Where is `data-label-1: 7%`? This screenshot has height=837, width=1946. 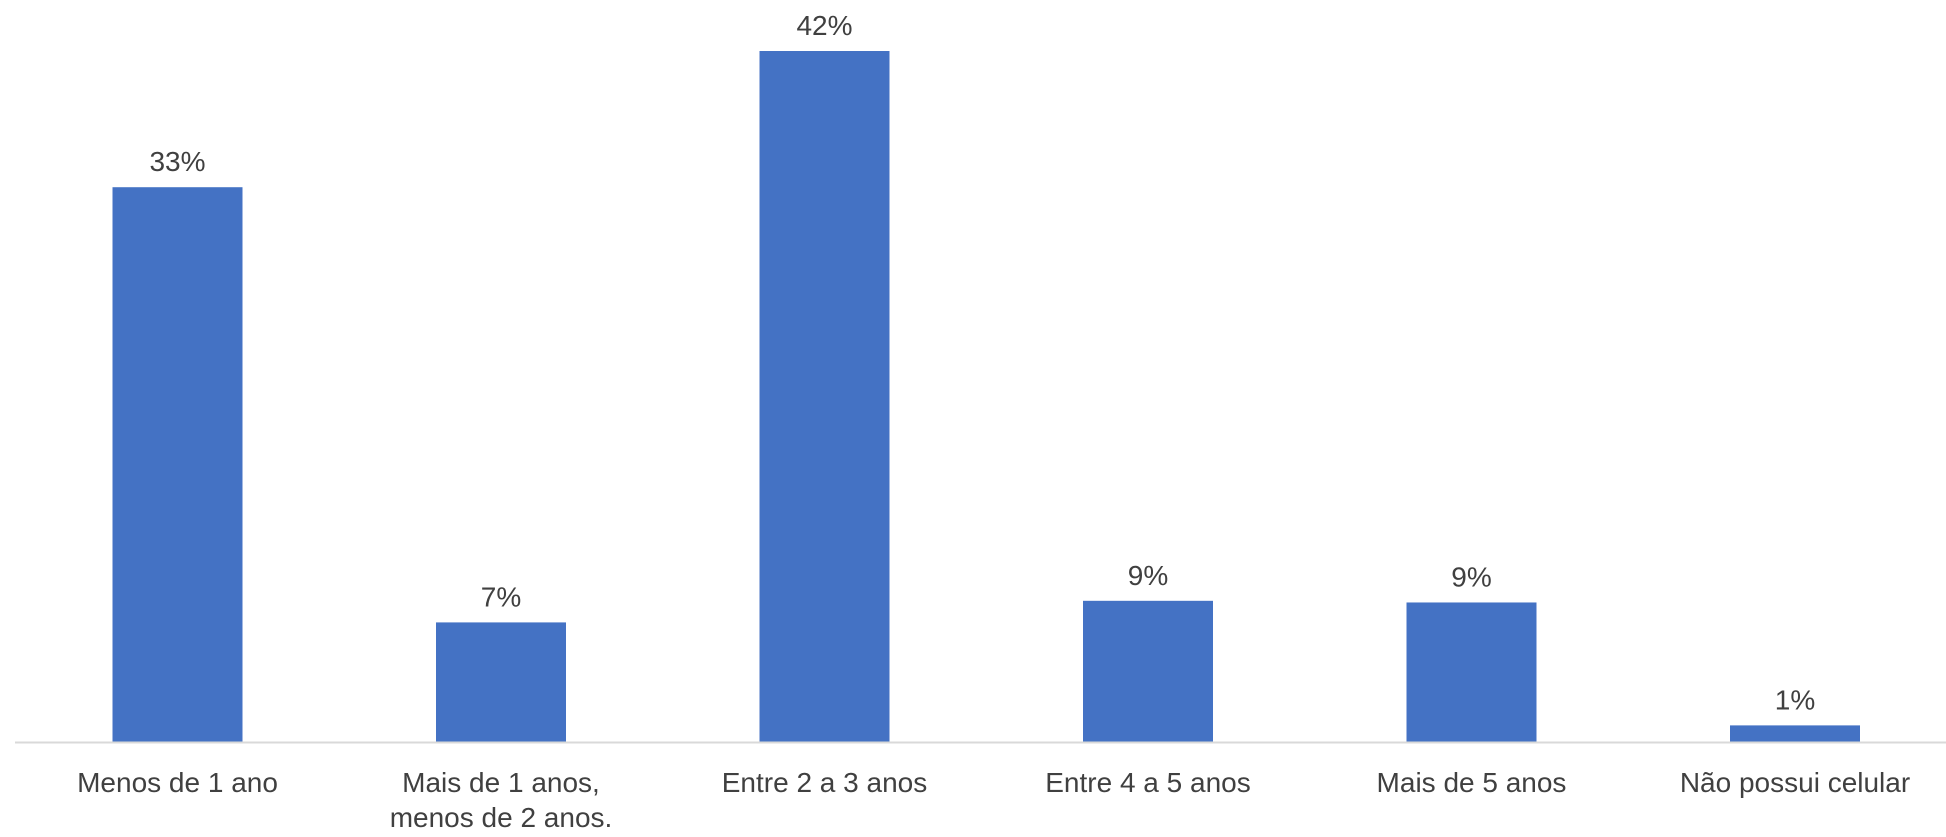
data-label-1: 7% is located at coordinates (501, 596).